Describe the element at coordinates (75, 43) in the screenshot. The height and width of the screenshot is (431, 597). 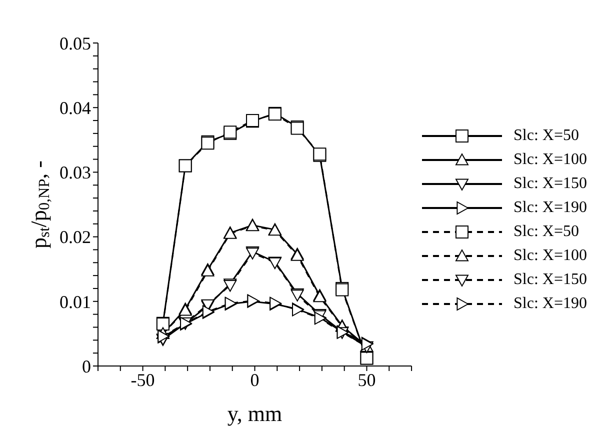
I see `y-tick-label: 0.05` at that location.